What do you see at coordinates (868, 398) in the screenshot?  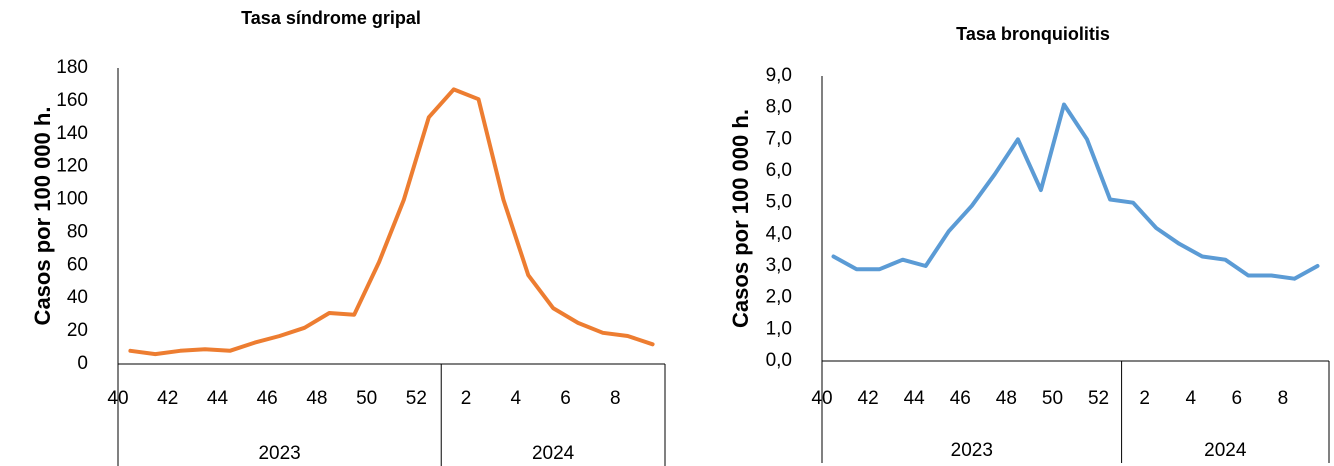 I see `bronquiolitis-x-tick-label: 42` at bounding box center [868, 398].